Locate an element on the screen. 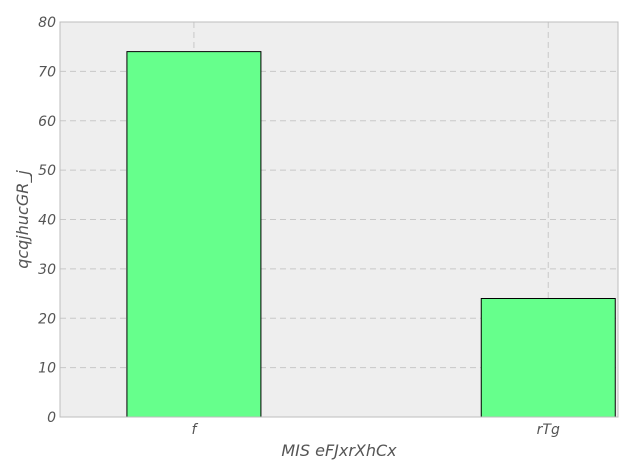 Image resolution: width=632 pixels, height=474 pixels. y-tick-label-4: 40 is located at coordinates (47, 221).